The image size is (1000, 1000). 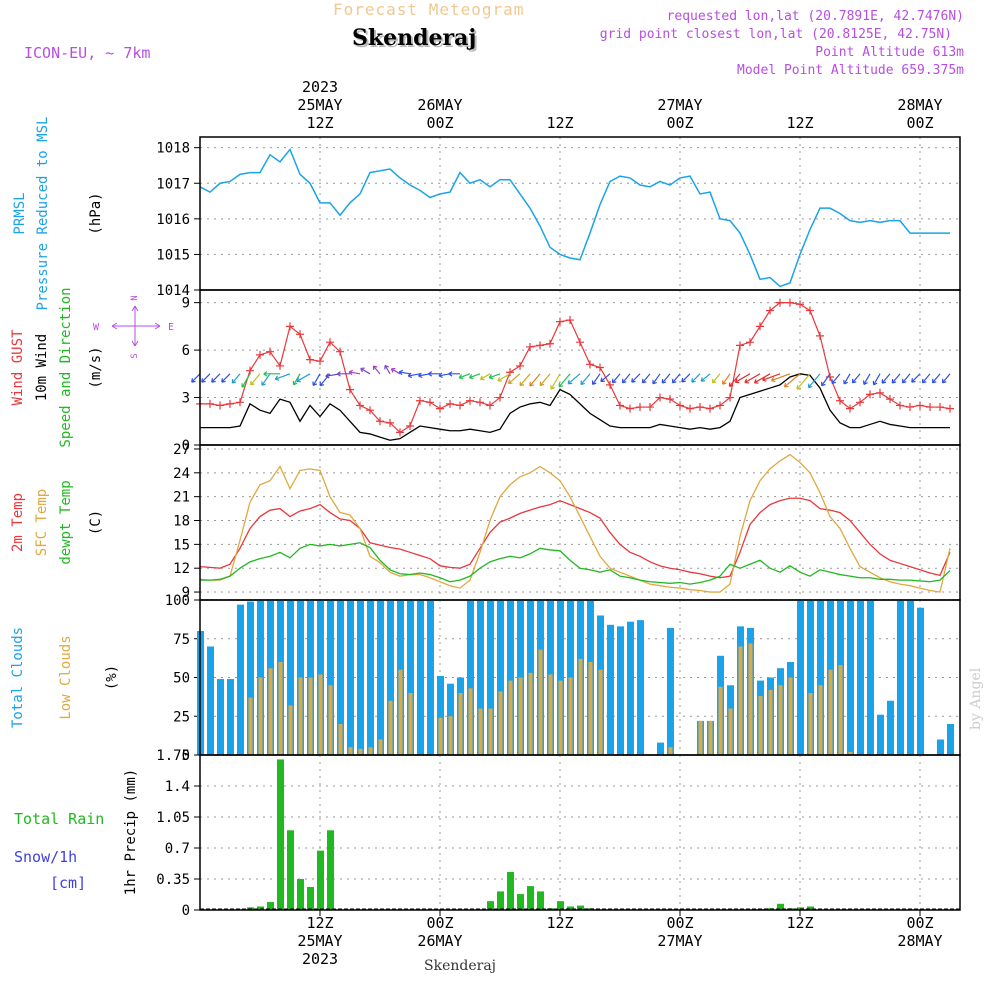 I want to click on top-time-label: 27MAY, so click(x=679, y=105).